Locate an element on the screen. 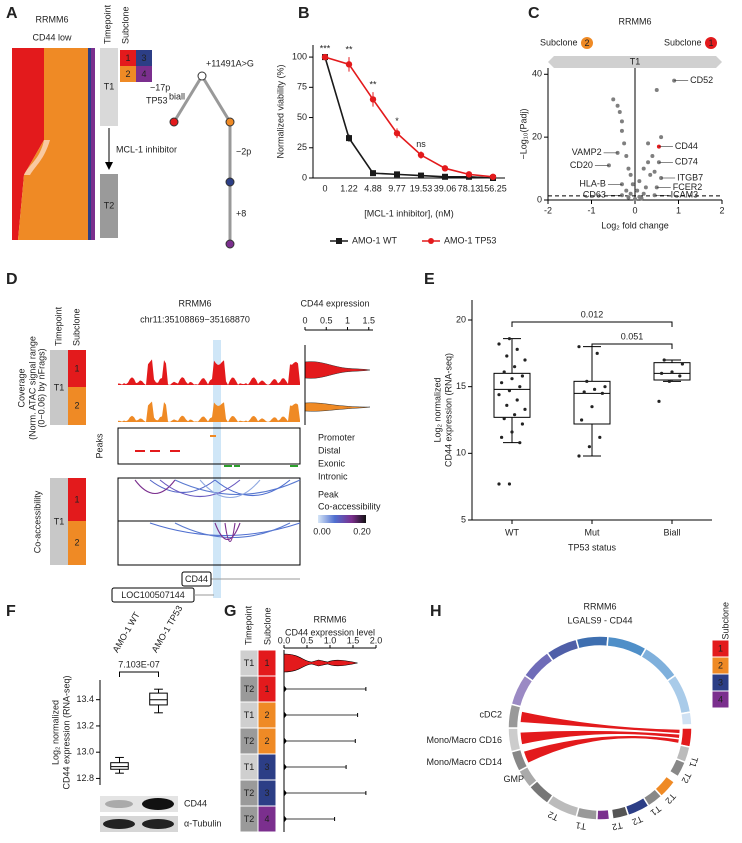 This screenshot has height=843, width=742. x-tick-label: 1.5 is located at coordinates (368, 320).